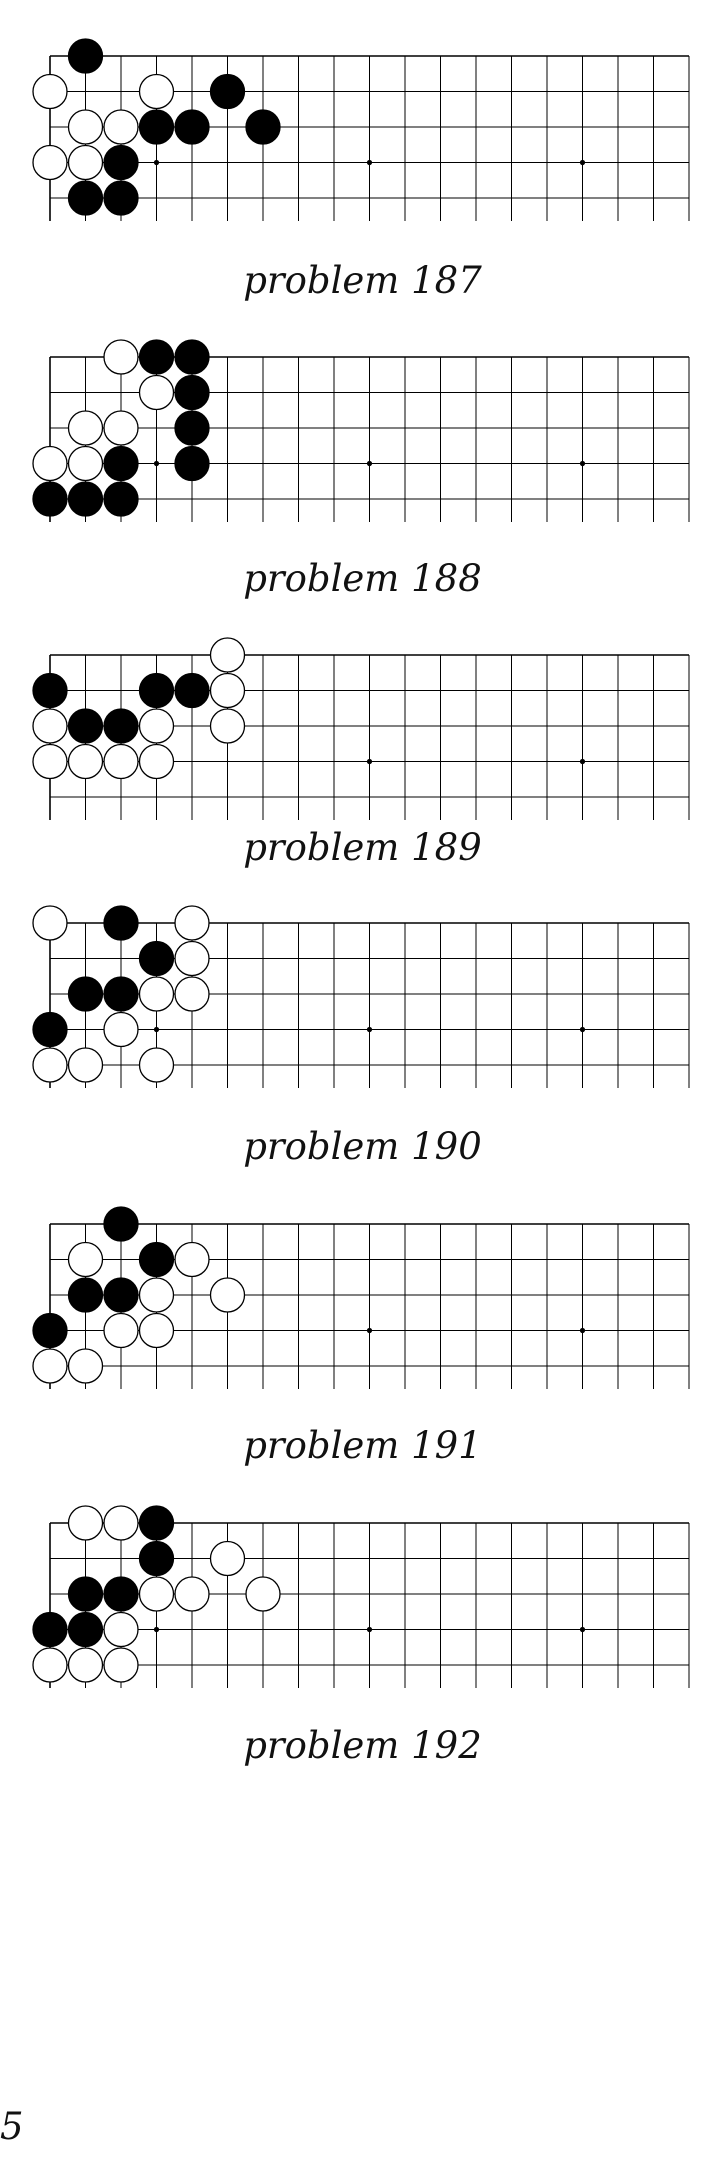 This screenshot has height=2181, width=725. What do you see at coordinates (12, 2126) in the screenshot?
I see `page-number: 5` at bounding box center [12, 2126].